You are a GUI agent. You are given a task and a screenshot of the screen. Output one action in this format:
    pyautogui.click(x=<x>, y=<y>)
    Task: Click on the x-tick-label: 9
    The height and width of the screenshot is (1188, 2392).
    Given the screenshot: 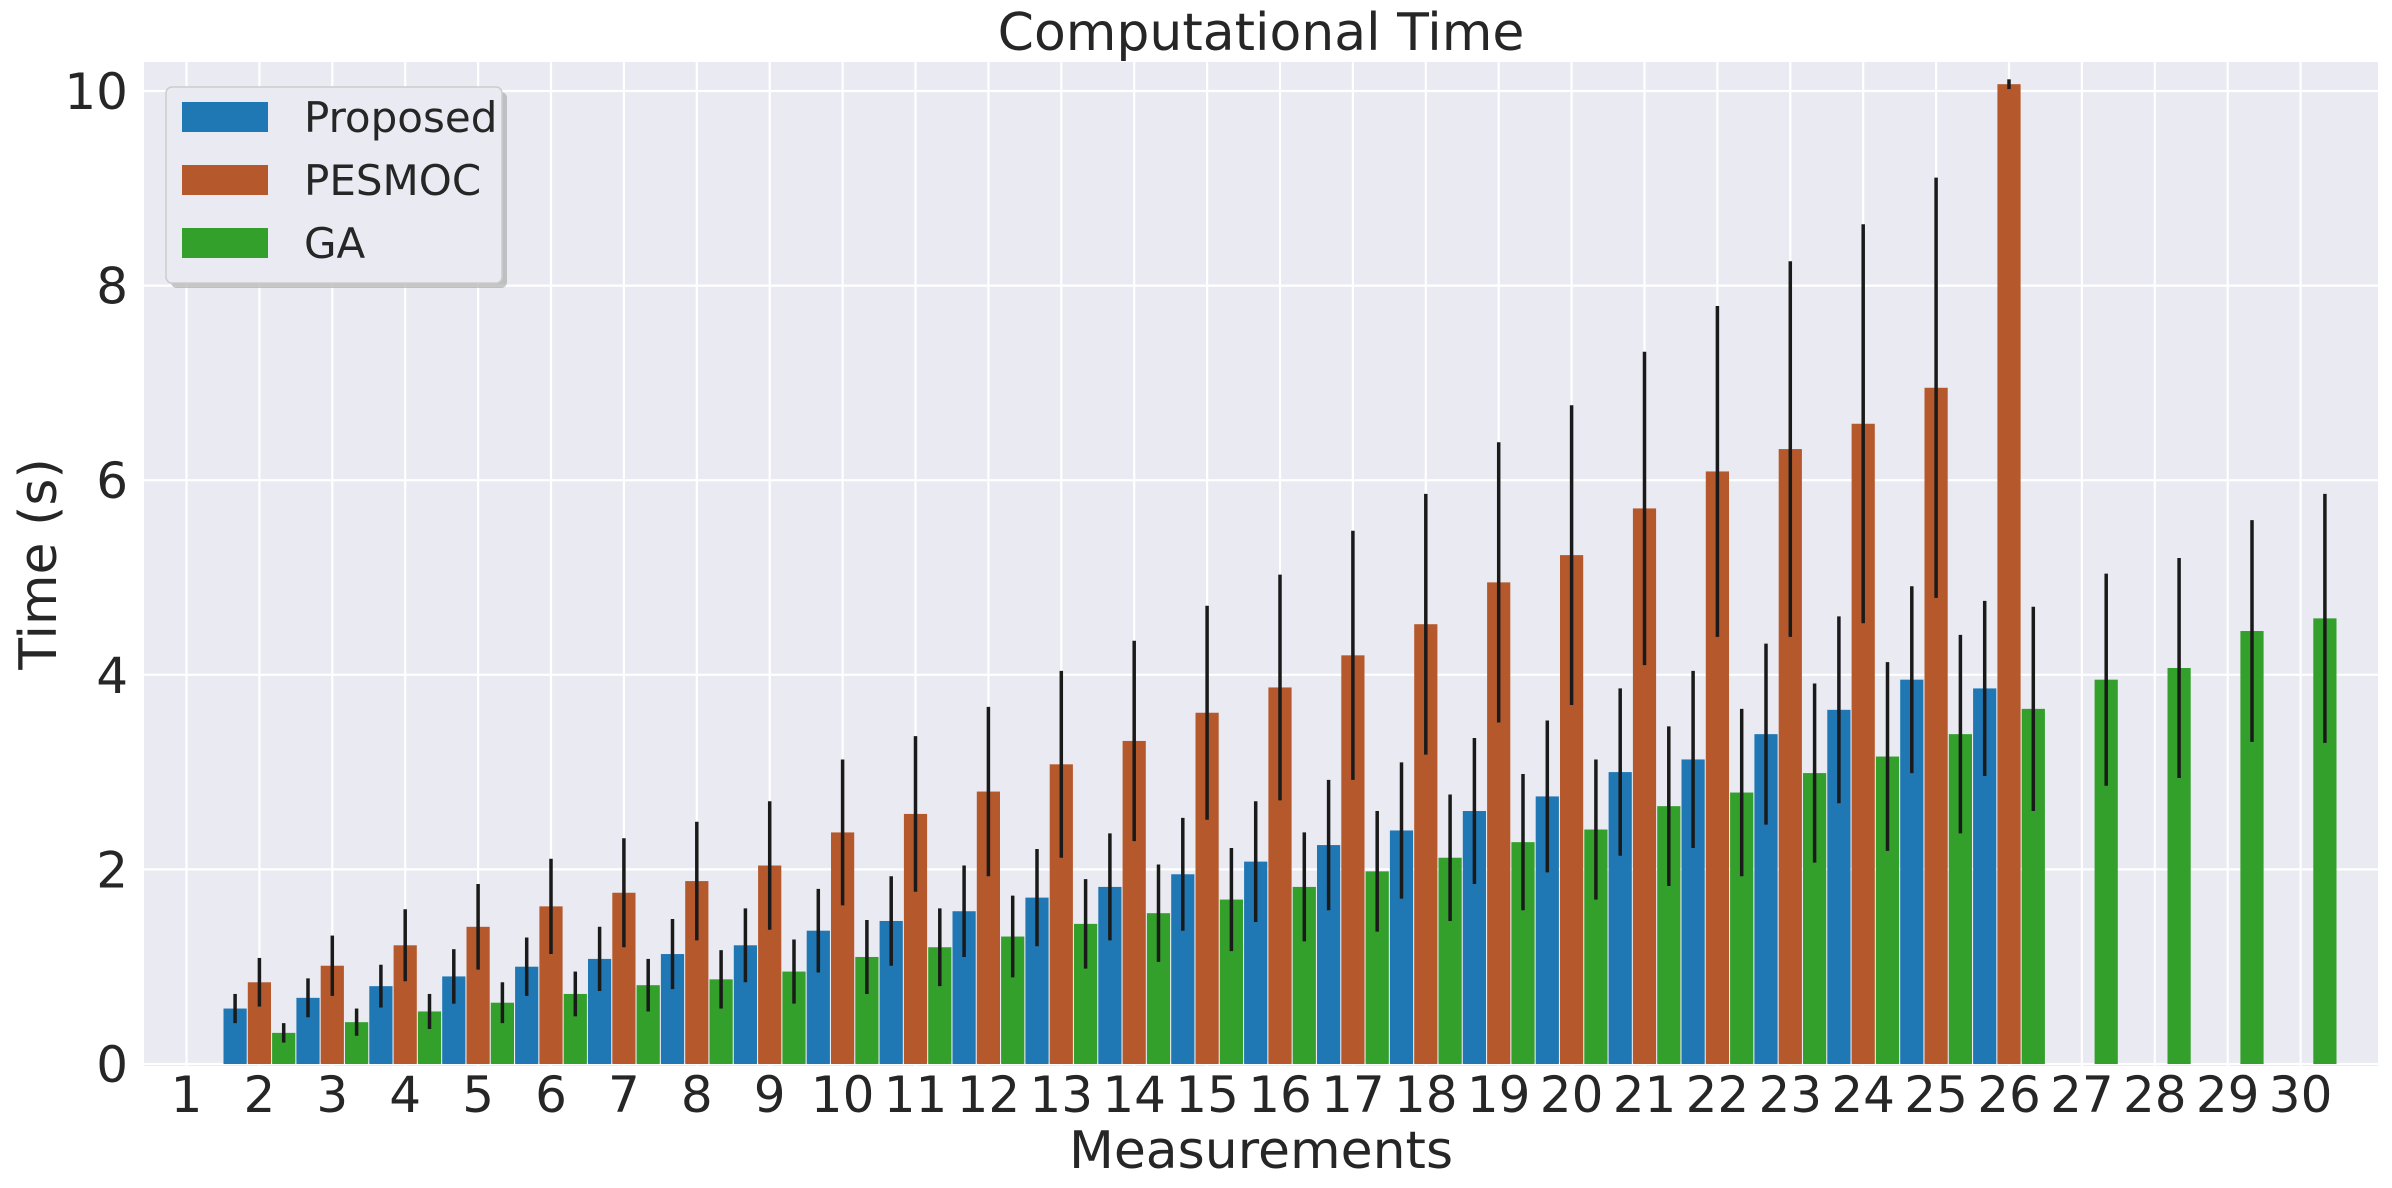 What is the action you would take?
    pyautogui.click(x=770, y=1095)
    